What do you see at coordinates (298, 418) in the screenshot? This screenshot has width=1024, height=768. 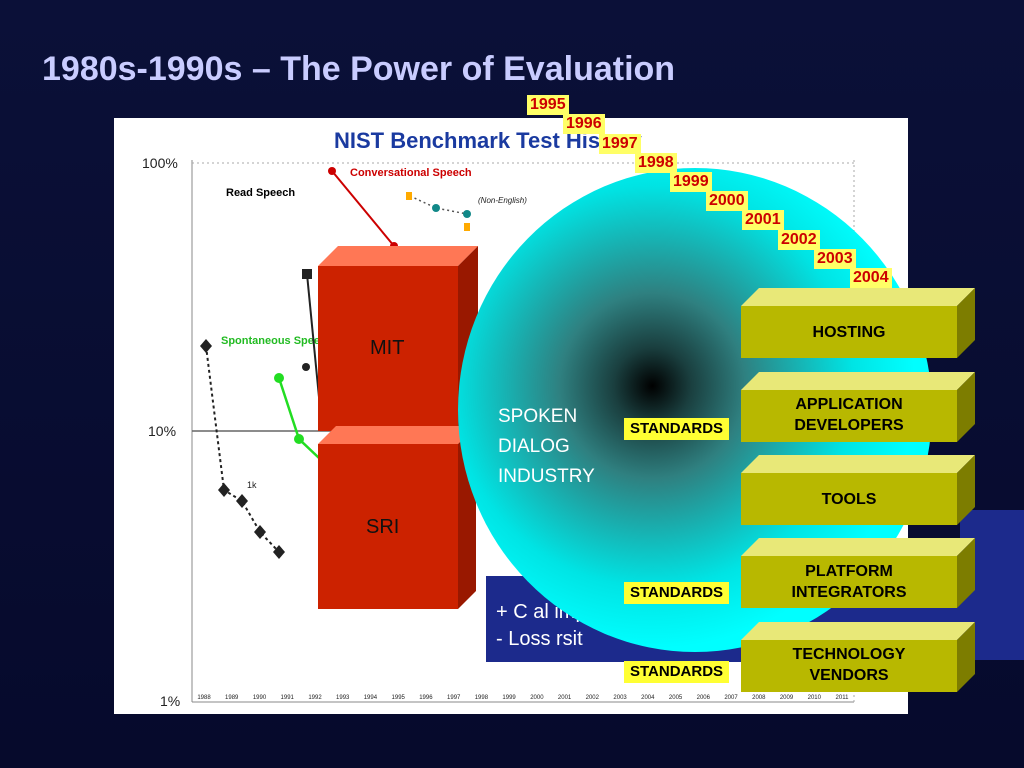 I see `spontaneous-line` at bounding box center [298, 418].